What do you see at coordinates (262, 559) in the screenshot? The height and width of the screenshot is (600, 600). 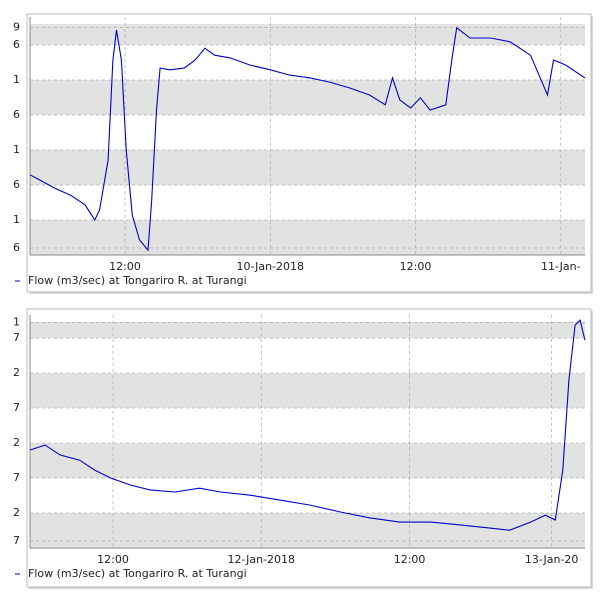 I see `x-tick-label: 12-Jan-2018` at bounding box center [262, 559].